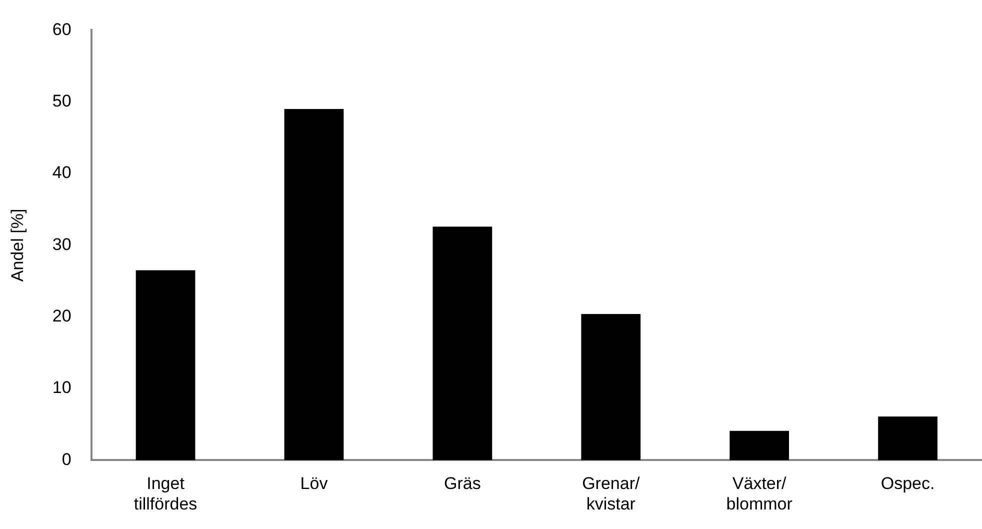  I want to click on y-tick-label: 10, so click(62, 388).